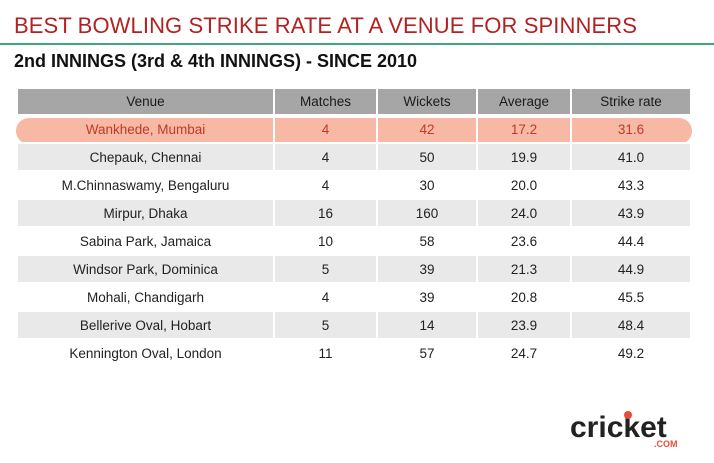 This screenshot has height=463, width=714. What do you see at coordinates (146, 352) in the screenshot?
I see `cell-venue: Kennington Oval, London` at bounding box center [146, 352].